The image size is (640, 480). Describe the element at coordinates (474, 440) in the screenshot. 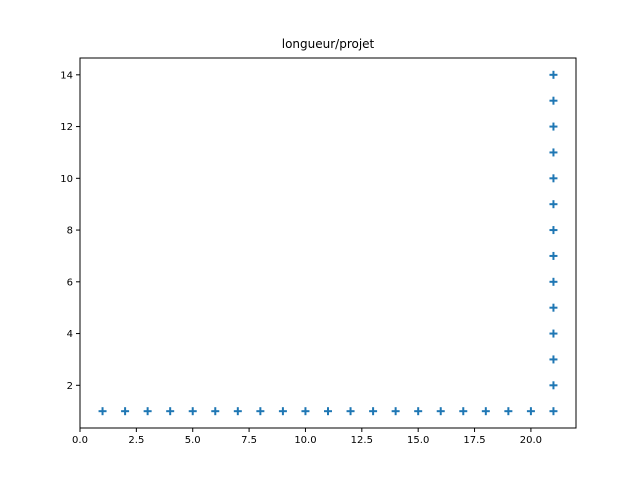

I see `x-tick-label: 17.5` at that location.